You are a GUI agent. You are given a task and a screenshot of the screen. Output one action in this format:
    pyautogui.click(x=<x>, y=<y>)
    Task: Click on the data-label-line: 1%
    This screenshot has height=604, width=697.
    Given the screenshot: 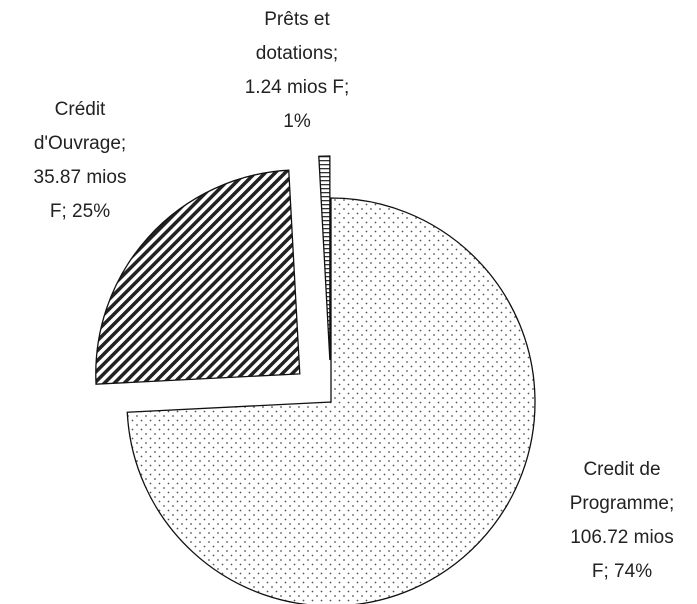 What is the action you would take?
    pyautogui.click(x=297, y=121)
    